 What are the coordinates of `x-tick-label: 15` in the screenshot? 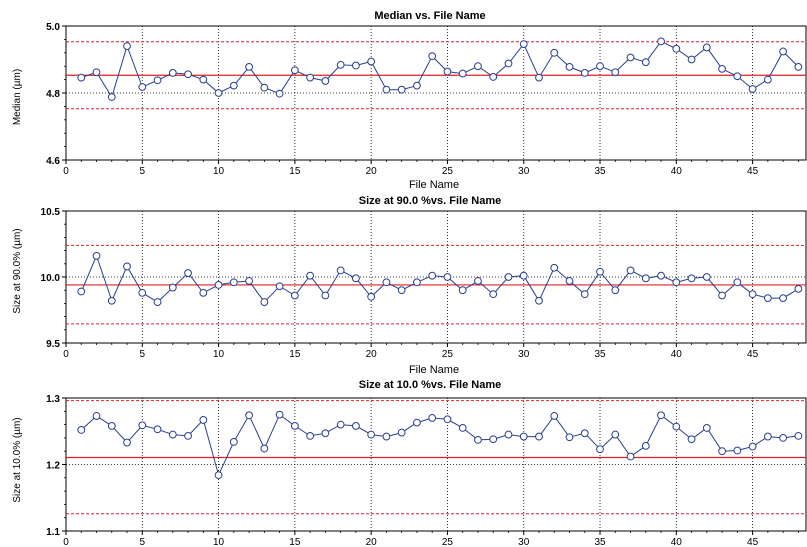 It's located at (295, 542).